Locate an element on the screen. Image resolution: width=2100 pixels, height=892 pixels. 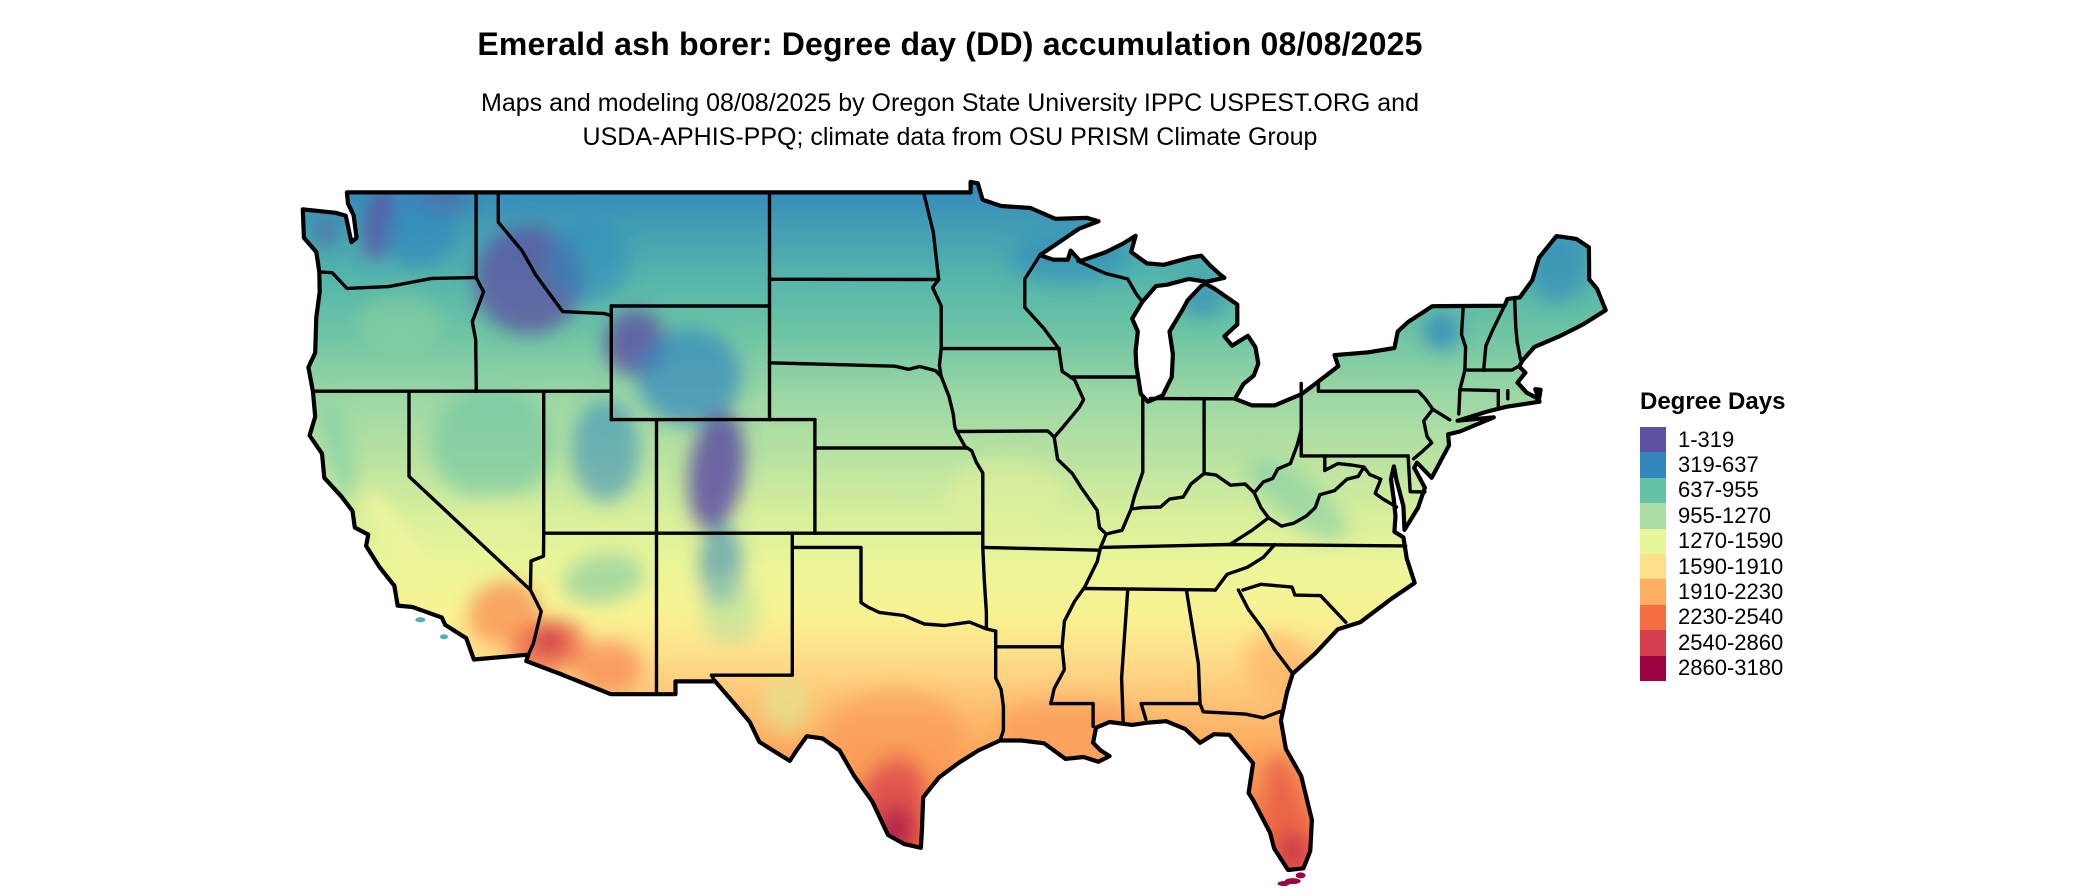
legend-label: 1270-1590 is located at coordinates (1731, 541).